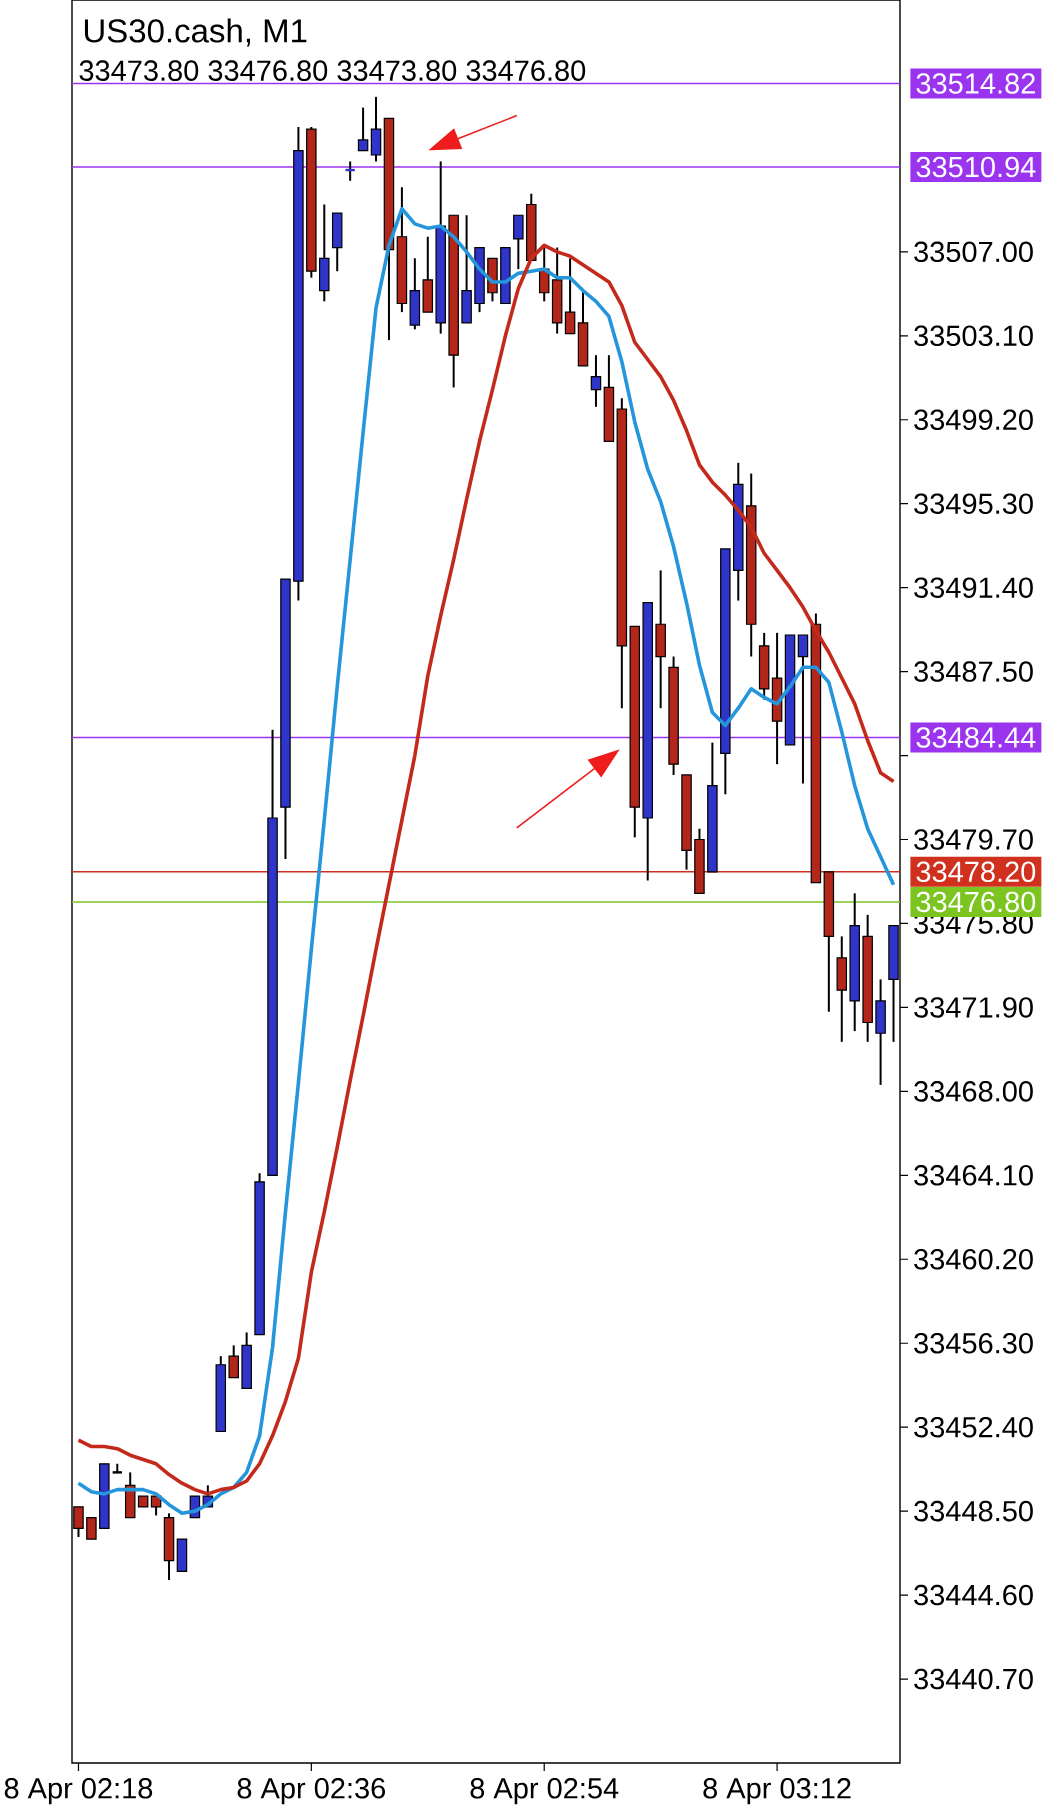 This screenshot has width=1058, height=1814. I want to click on ref-line-label: 33514.82, so click(975, 83).